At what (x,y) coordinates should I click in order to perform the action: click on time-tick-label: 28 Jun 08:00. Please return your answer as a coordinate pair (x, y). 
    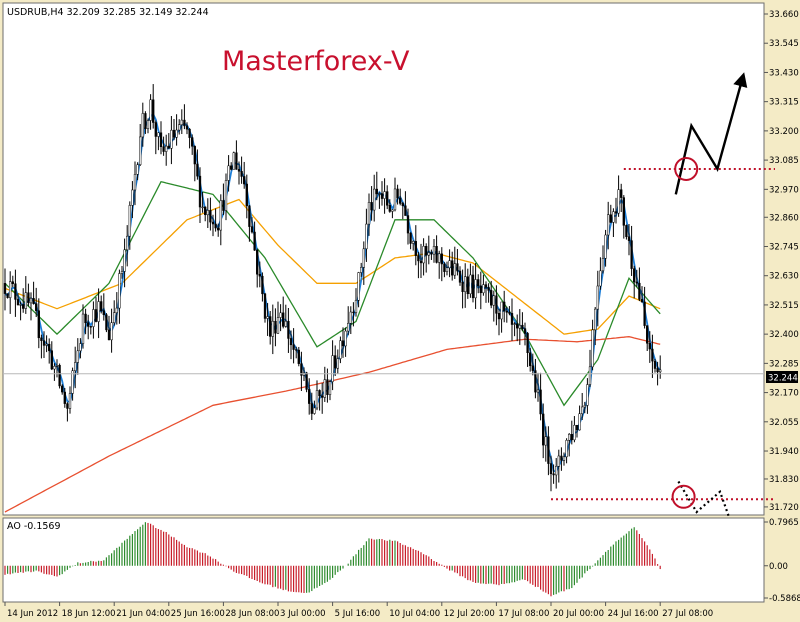
    Looking at the image, I should click on (252, 614).